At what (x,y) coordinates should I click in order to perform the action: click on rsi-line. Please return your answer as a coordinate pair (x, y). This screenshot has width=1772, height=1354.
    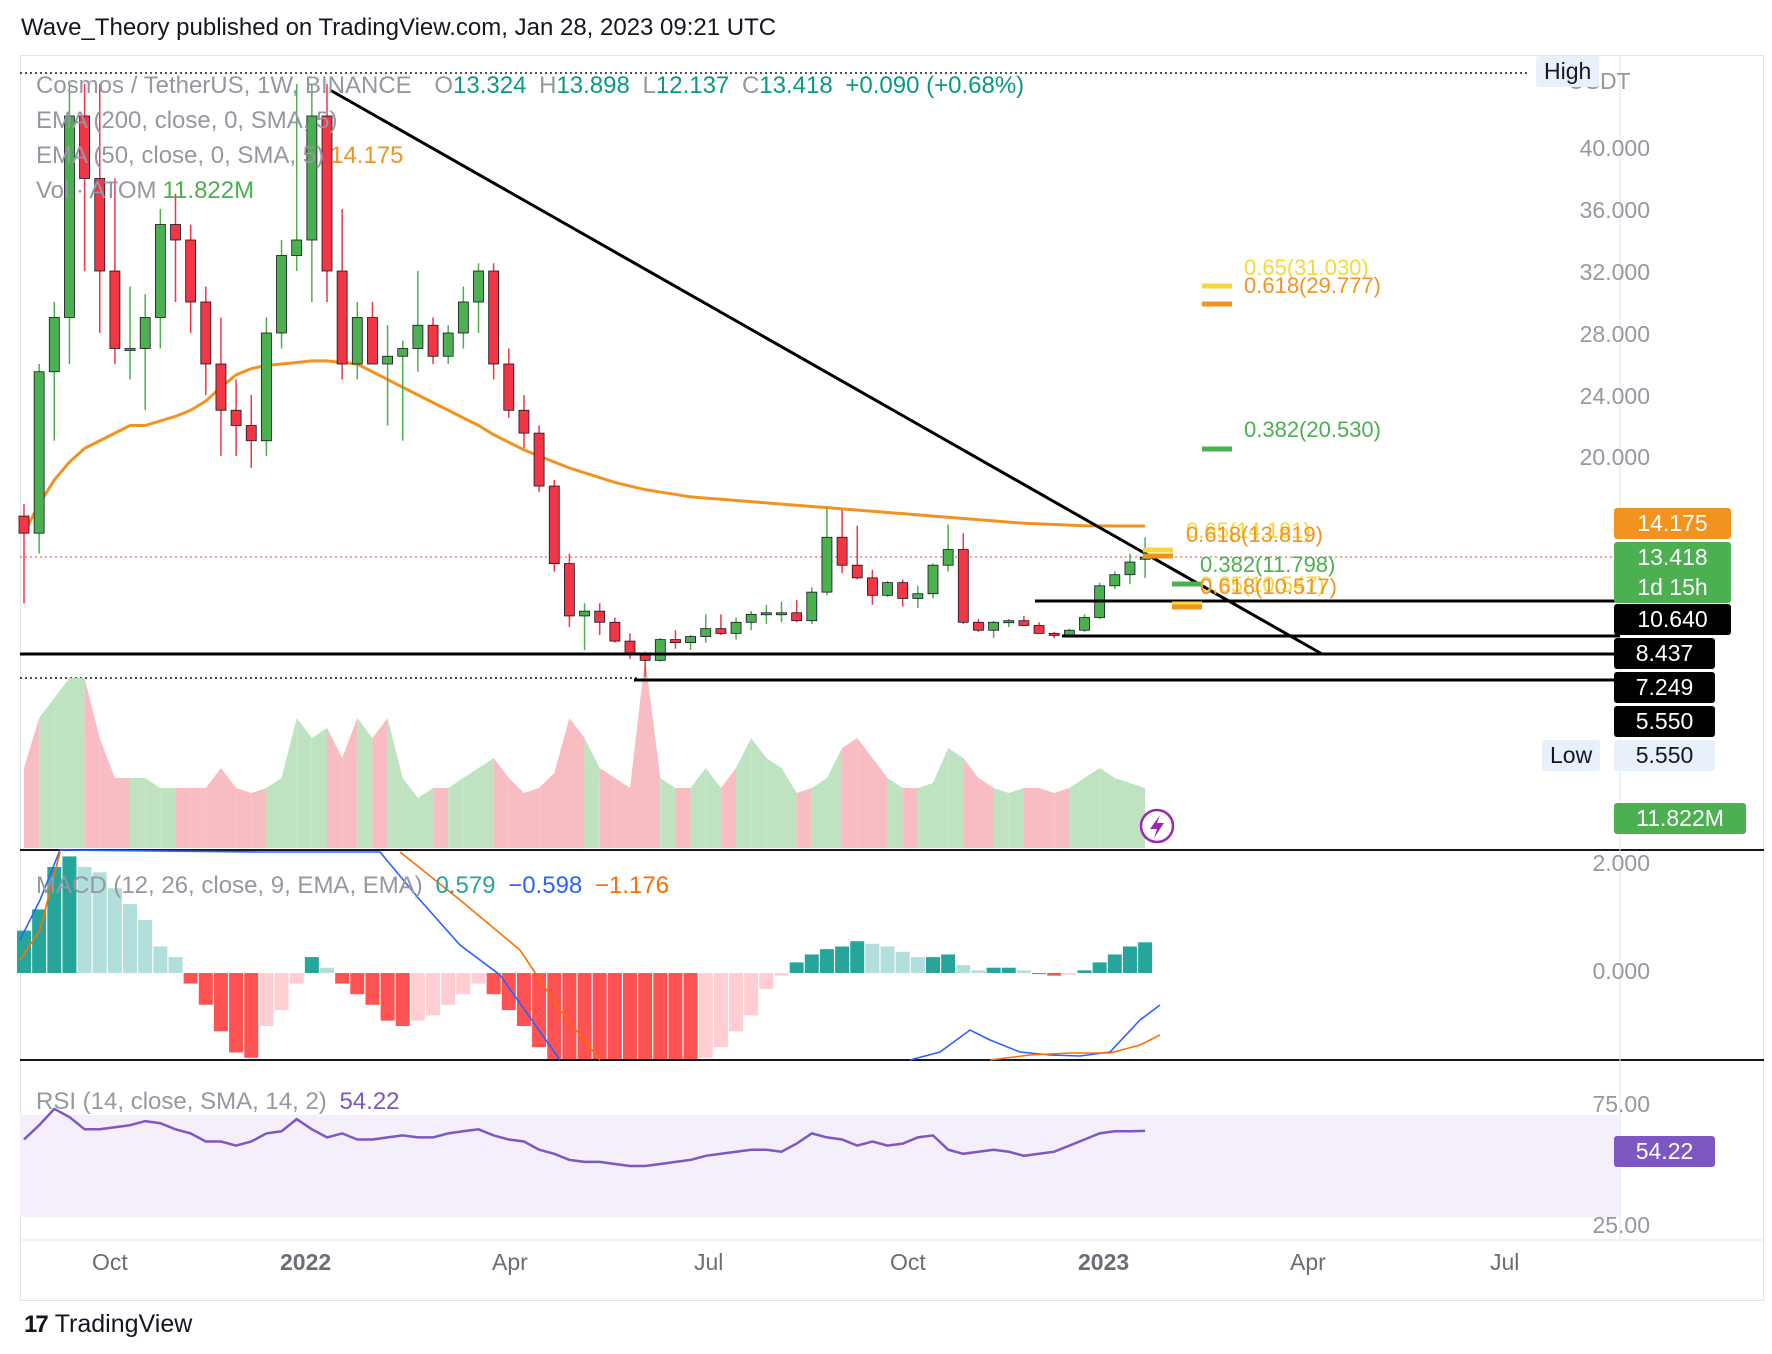
    Looking at the image, I should click on (584, 1137).